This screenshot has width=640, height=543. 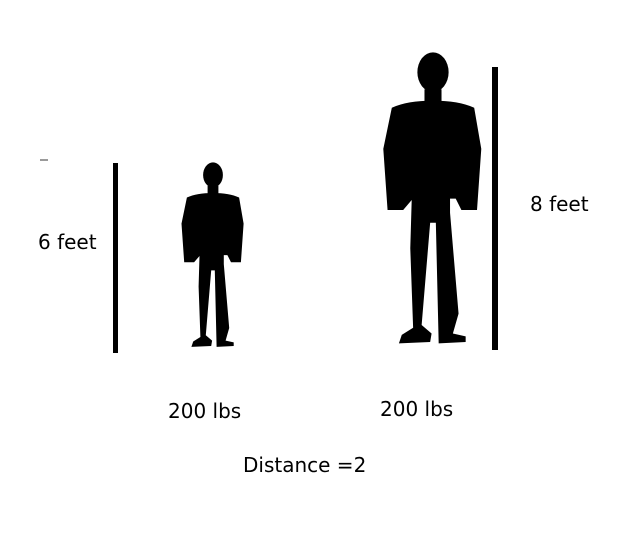 What do you see at coordinates (67, 242) in the screenshot?
I see `left-height-label: 6 feet` at bounding box center [67, 242].